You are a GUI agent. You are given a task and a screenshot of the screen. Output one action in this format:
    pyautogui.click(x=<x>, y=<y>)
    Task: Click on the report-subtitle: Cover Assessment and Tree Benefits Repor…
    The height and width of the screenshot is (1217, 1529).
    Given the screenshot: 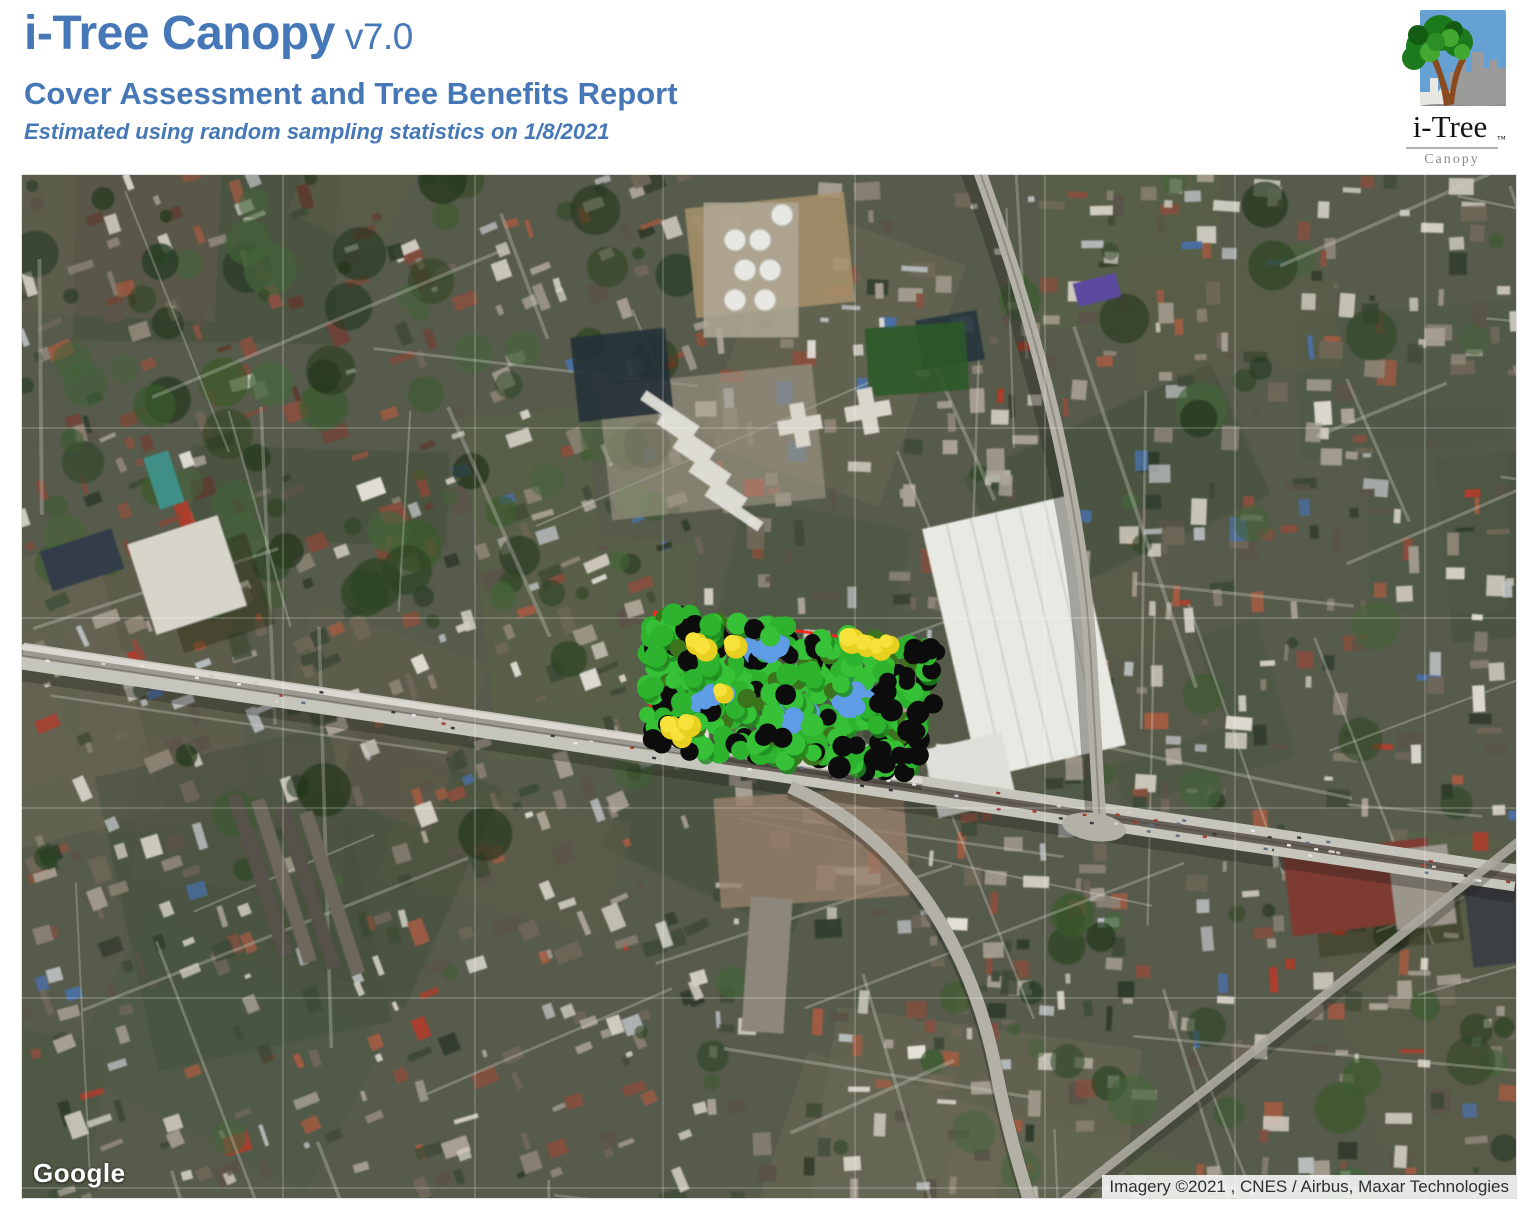 What is the action you would take?
    pyautogui.click(x=351, y=93)
    